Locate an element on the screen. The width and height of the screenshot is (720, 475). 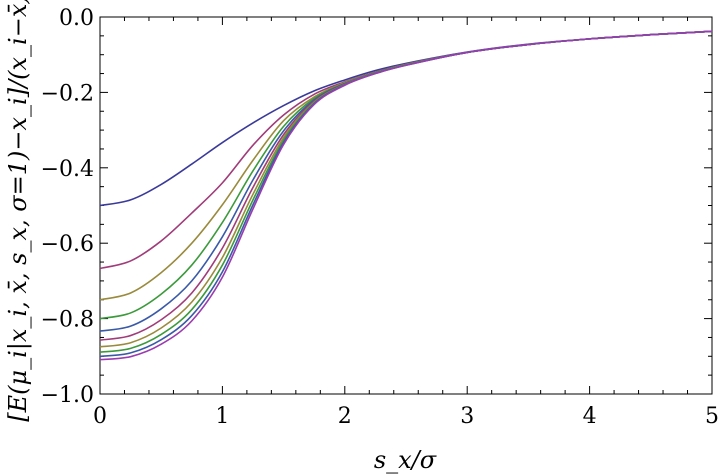
y-axis-label: [E(μ_i|x_i, x̄, s_x, σ=1)−x_i]/(x_i−x̄) is located at coordinates (18, 211).